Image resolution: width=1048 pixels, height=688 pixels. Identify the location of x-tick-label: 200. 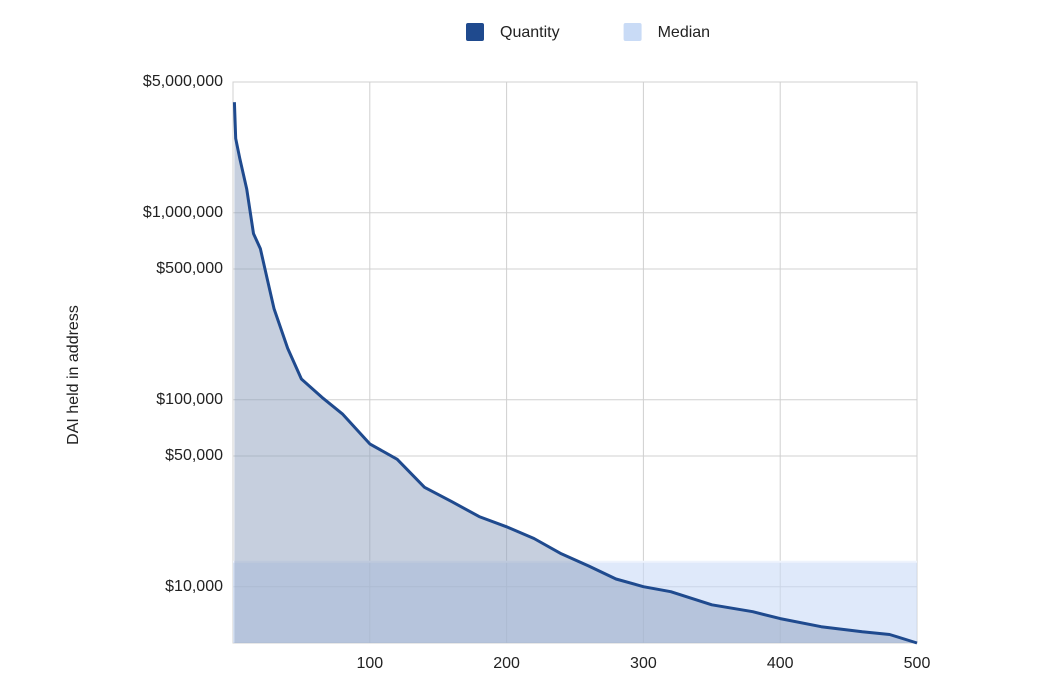
(506, 663).